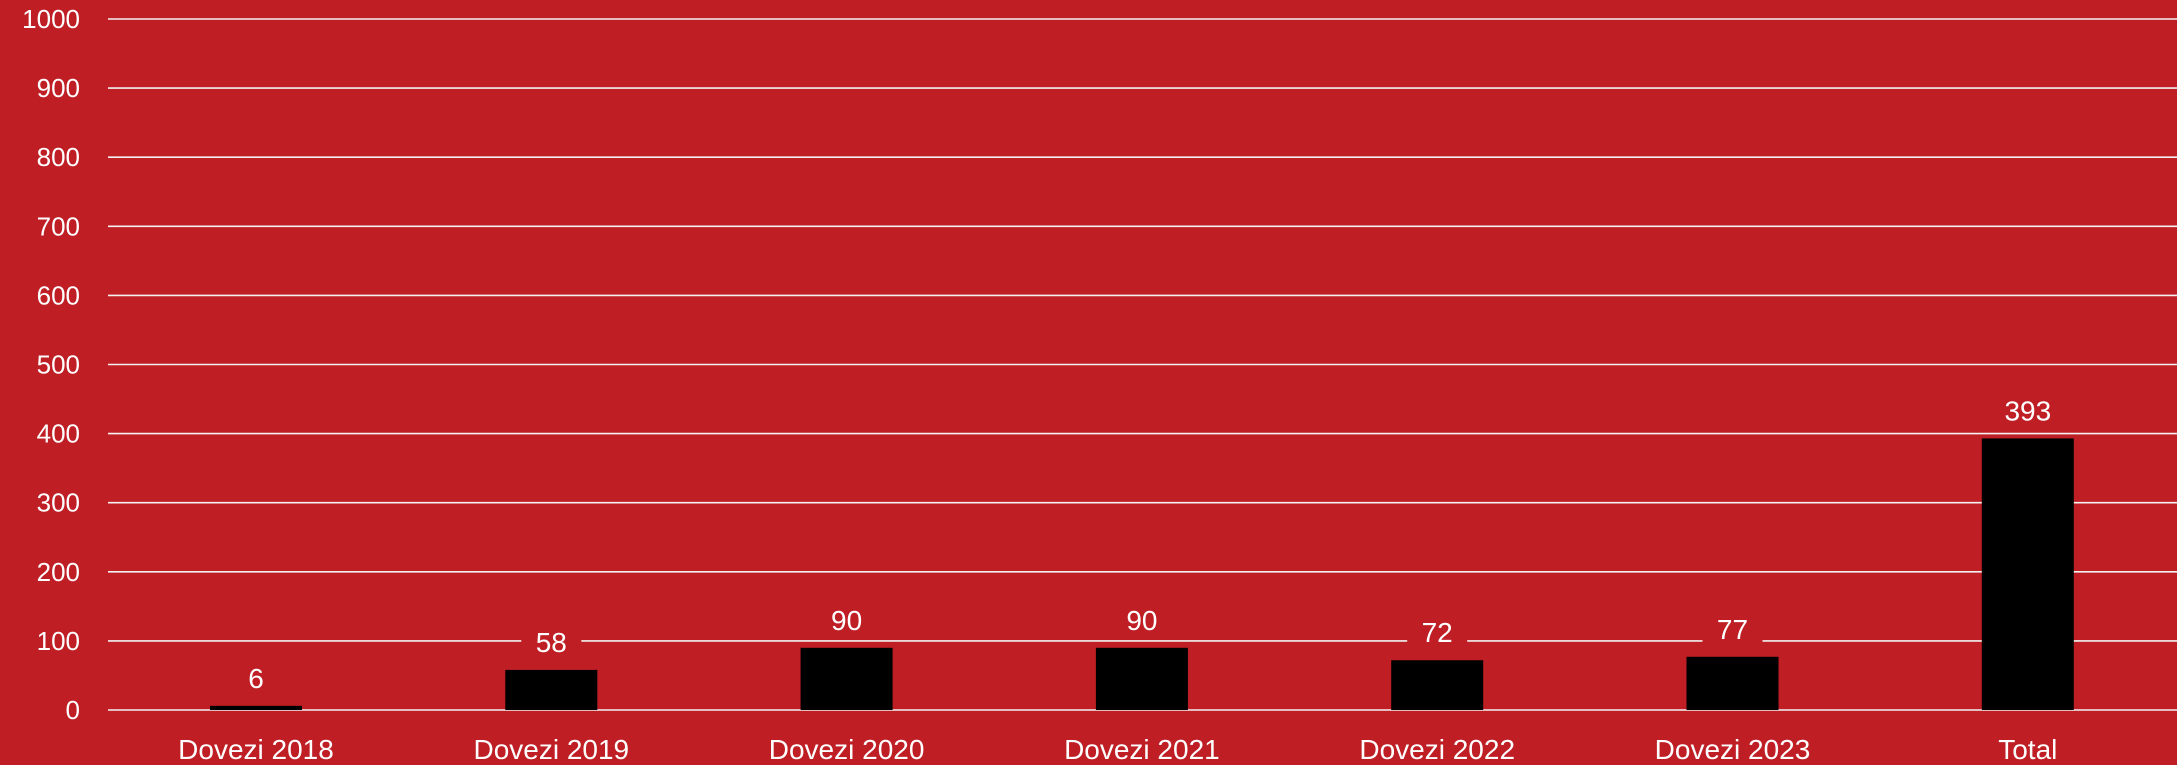 The width and height of the screenshot is (2177, 765). Describe the element at coordinates (73, 710) in the screenshot. I see `y-tick-label: 0` at that location.